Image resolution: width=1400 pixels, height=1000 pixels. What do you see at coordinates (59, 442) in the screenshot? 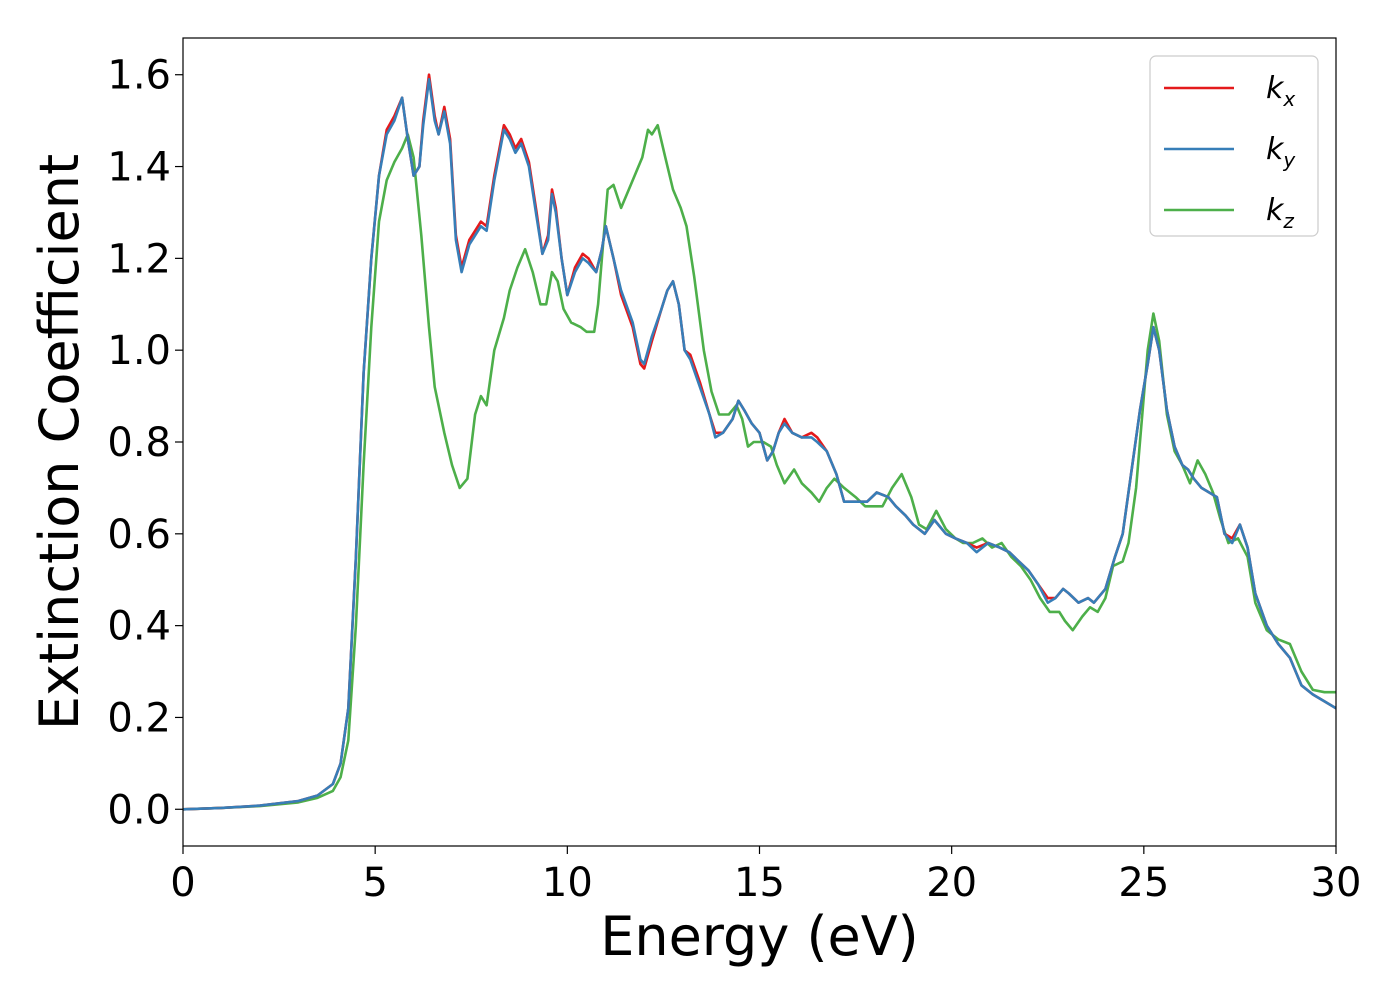
I see `y-axis-title: Extinction Coefficient` at bounding box center [59, 442].